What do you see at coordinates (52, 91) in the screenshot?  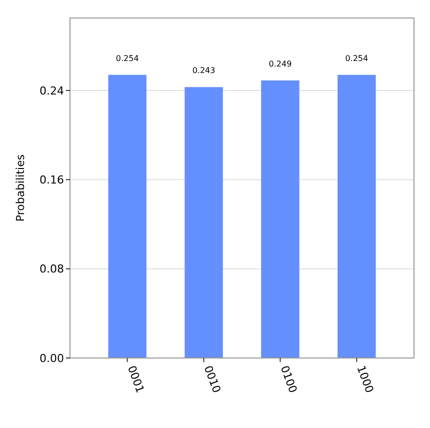 I see `y-tick-label: 0.24` at bounding box center [52, 91].